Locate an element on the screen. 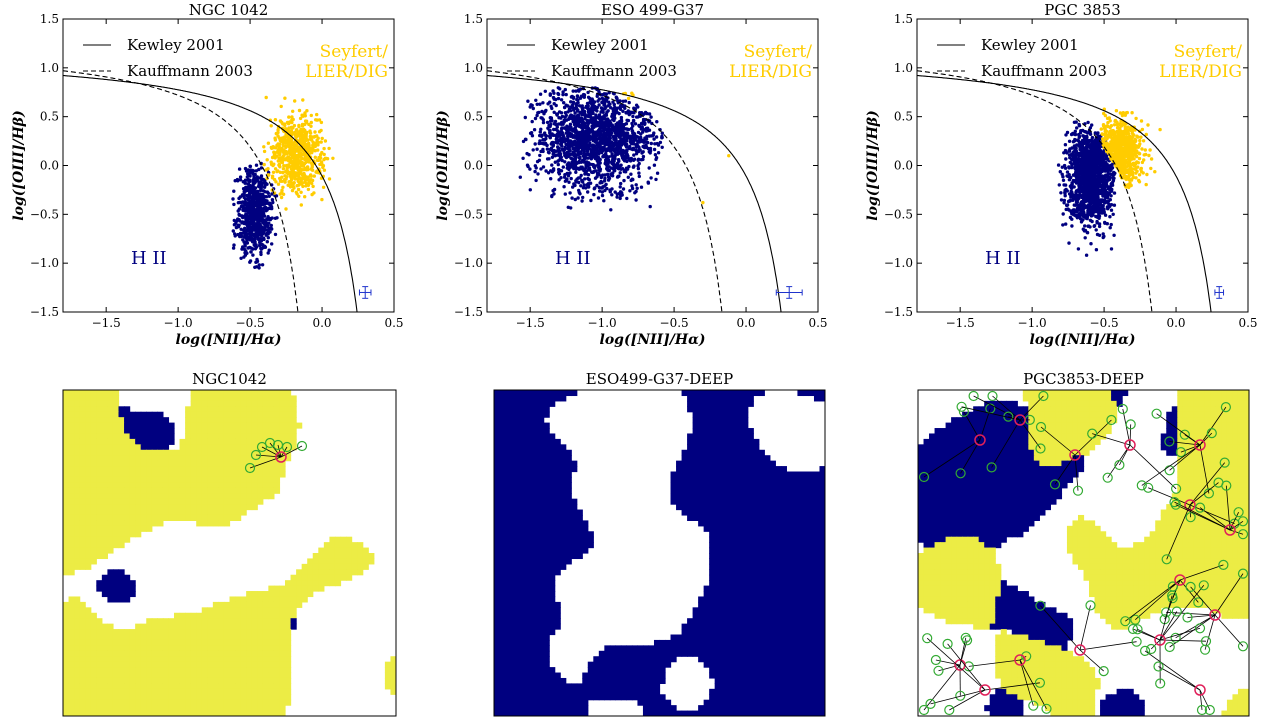  kewley-curve is located at coordinates (634, 193).